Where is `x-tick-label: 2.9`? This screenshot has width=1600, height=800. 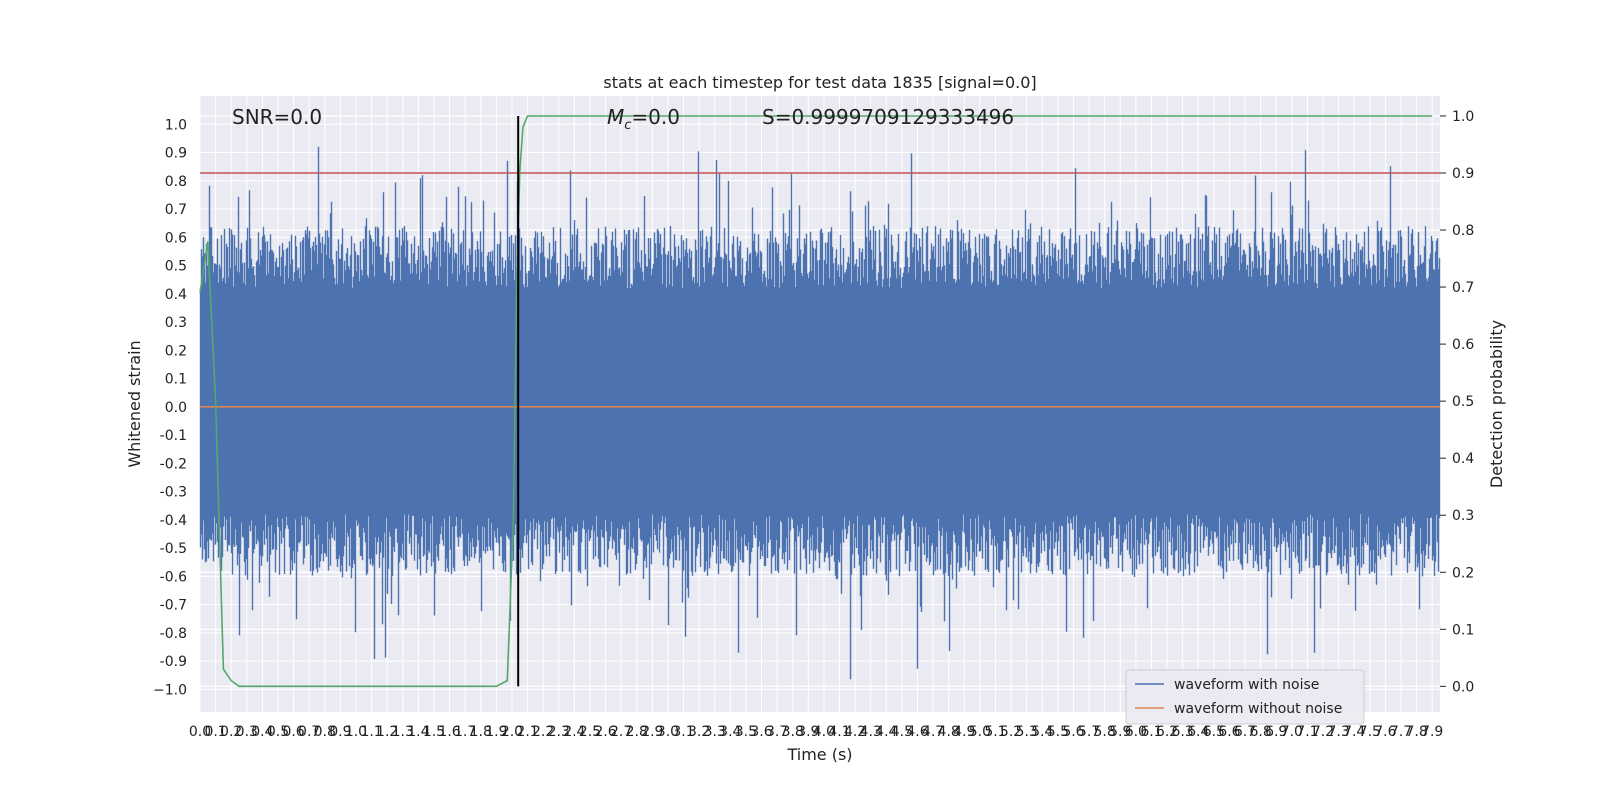
x-tick-label: 2.9 is located at coordinates (652, 732).